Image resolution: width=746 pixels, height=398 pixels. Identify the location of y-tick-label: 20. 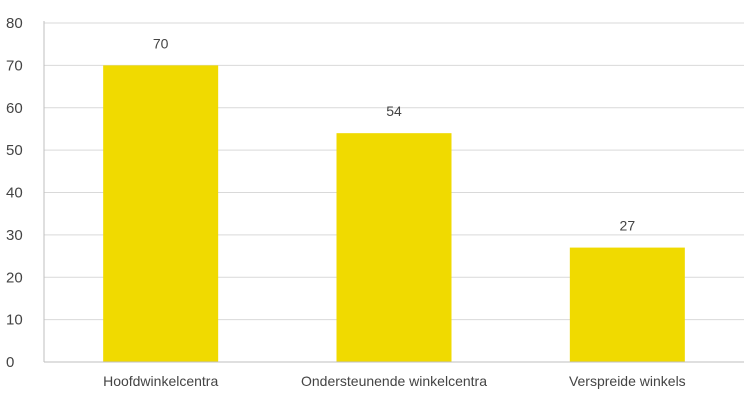
(14, 277).